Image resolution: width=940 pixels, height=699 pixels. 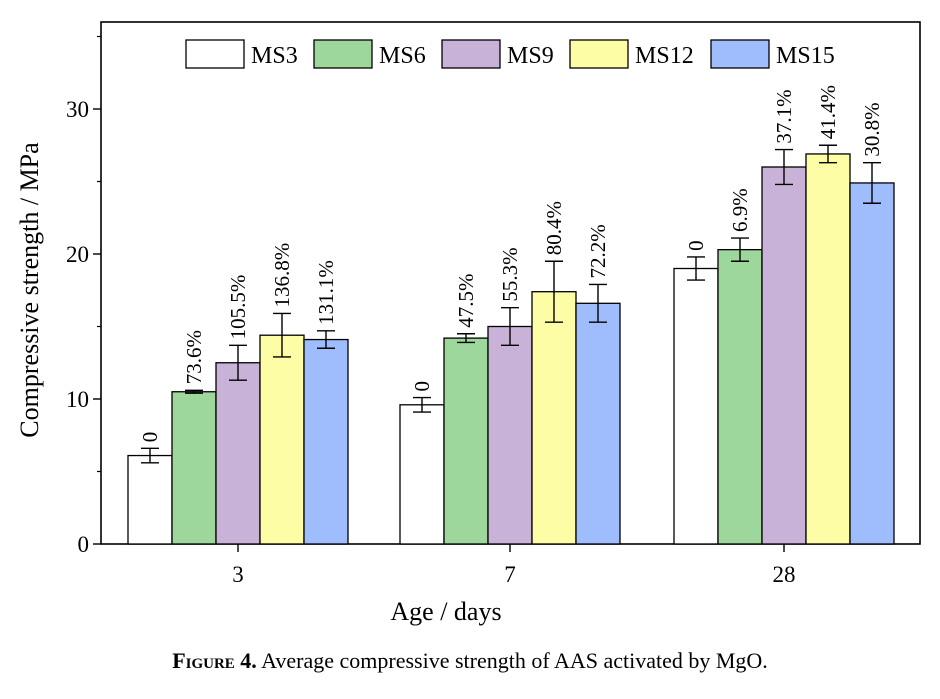 I want to click on data-label: 6.9%, so click(x=740, y=210).